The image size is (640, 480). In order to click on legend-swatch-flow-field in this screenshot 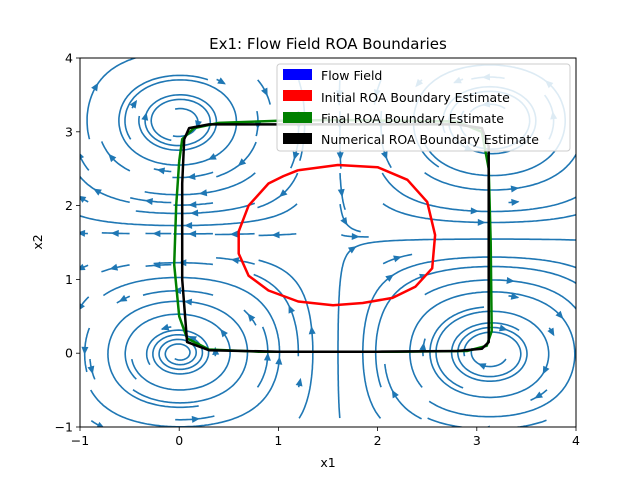, I will do `click(297, 74)`.